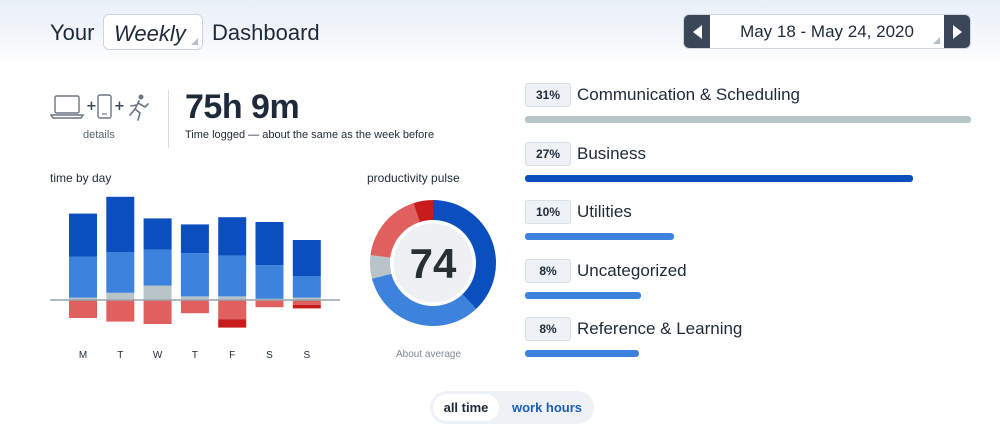 The height and width of the screenshot is (440, 1000). I want to click on time-by-day-title: time by day, so click(81, 178).